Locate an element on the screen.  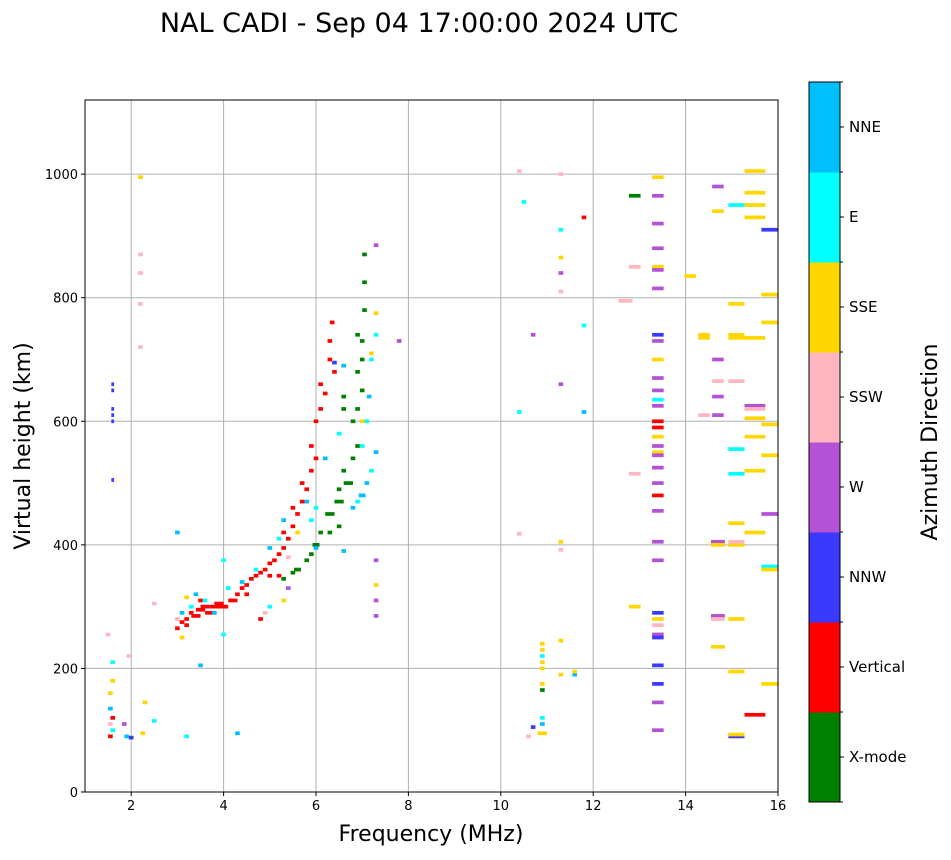
y-tick-label: 1000 is located at coordinates (61, 175).